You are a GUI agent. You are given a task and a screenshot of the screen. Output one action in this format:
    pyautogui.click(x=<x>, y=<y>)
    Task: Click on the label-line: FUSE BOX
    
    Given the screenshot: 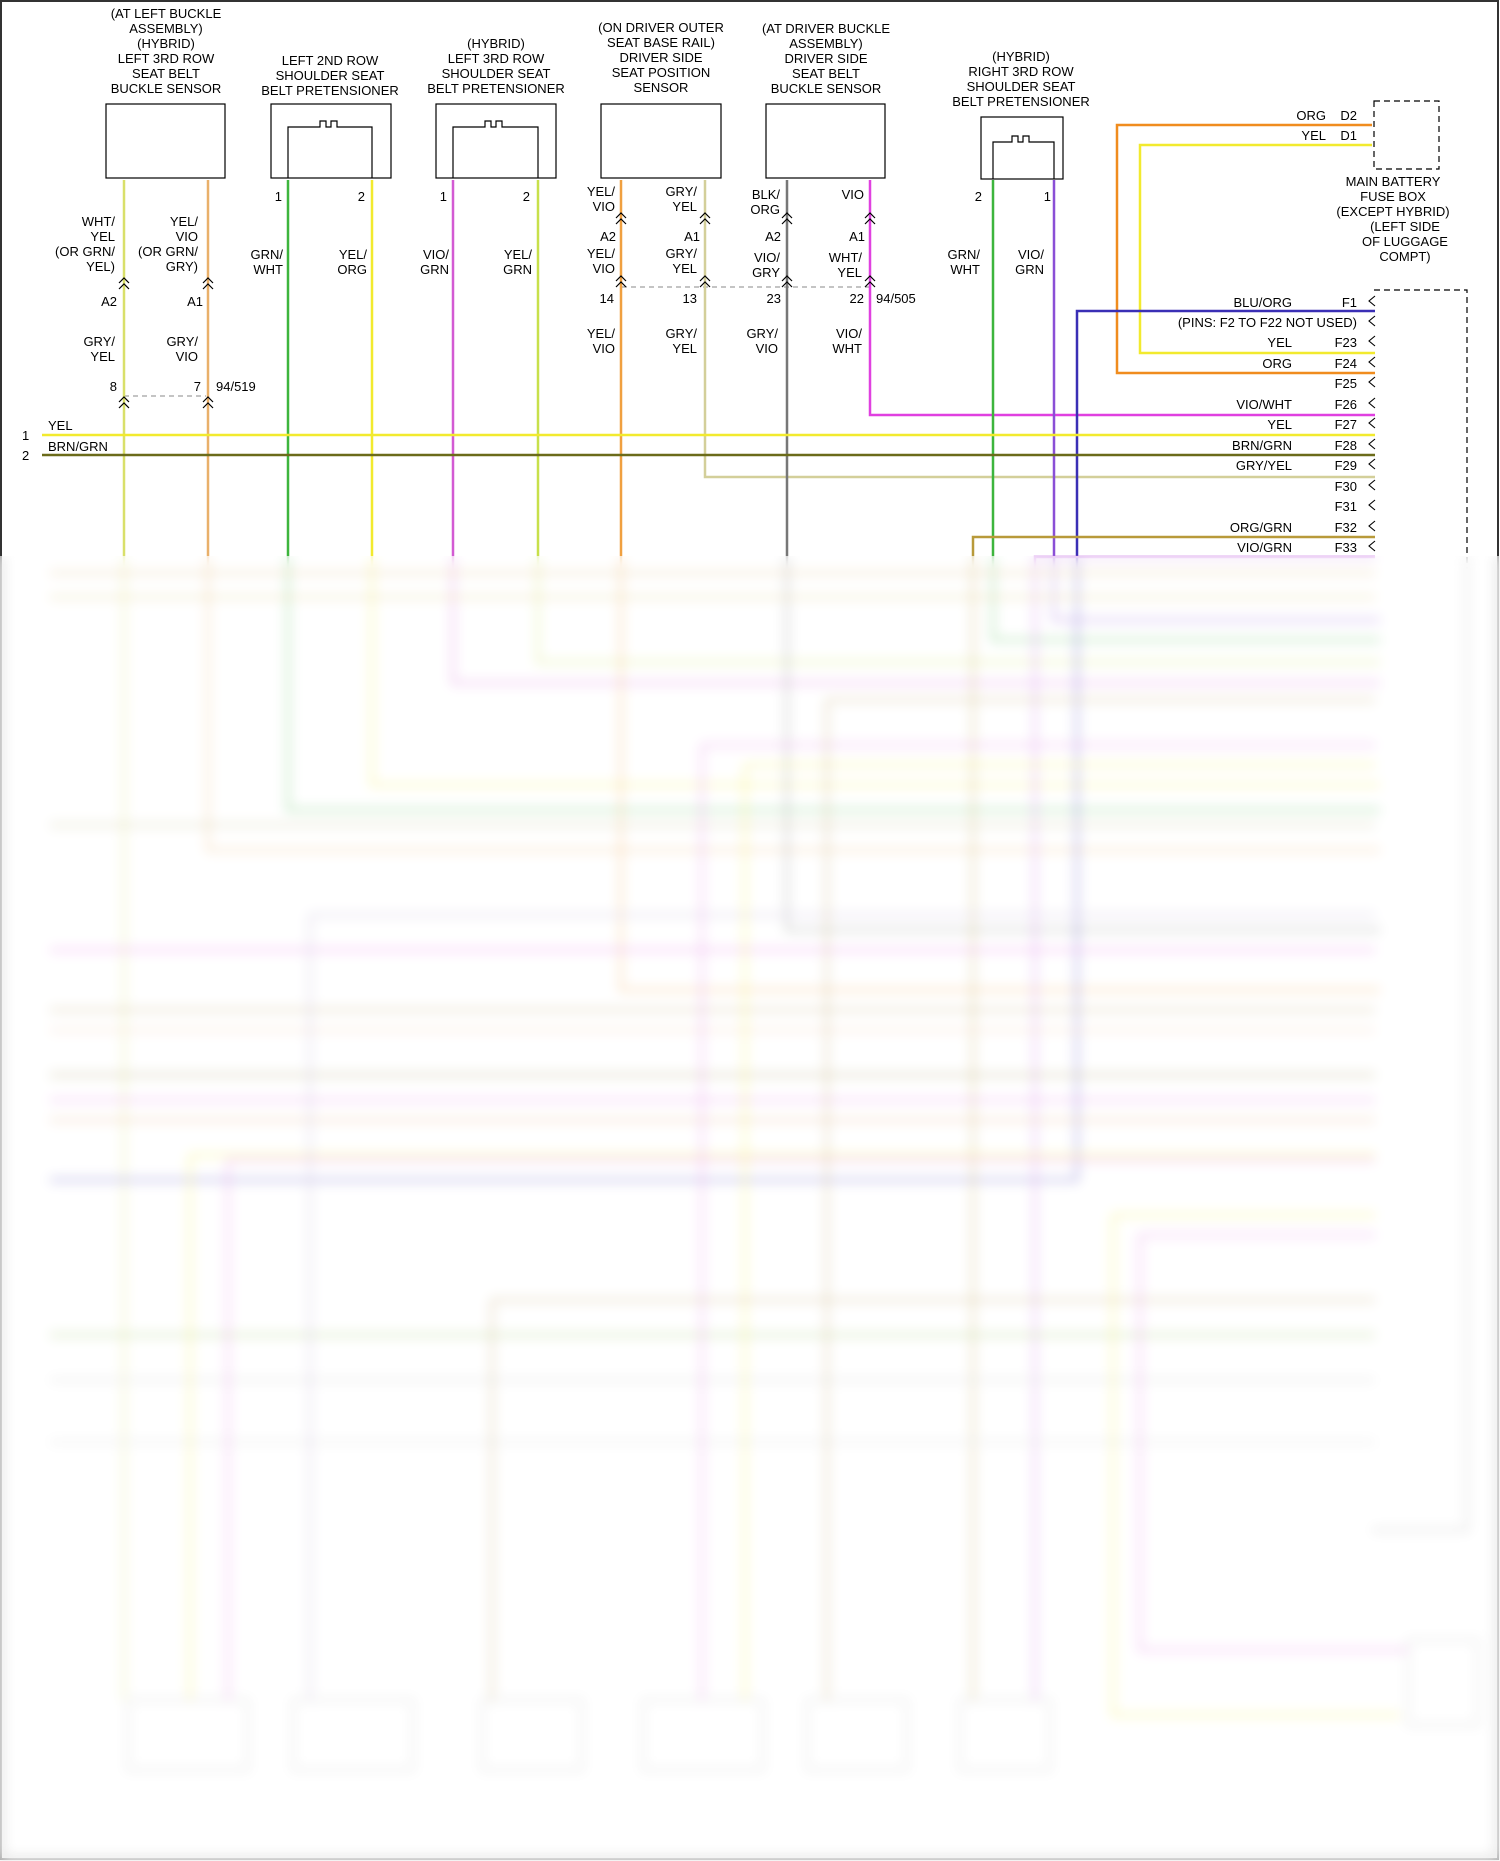 What is the action you would take?
    pyautogui.click(x=1393, y=196)
    